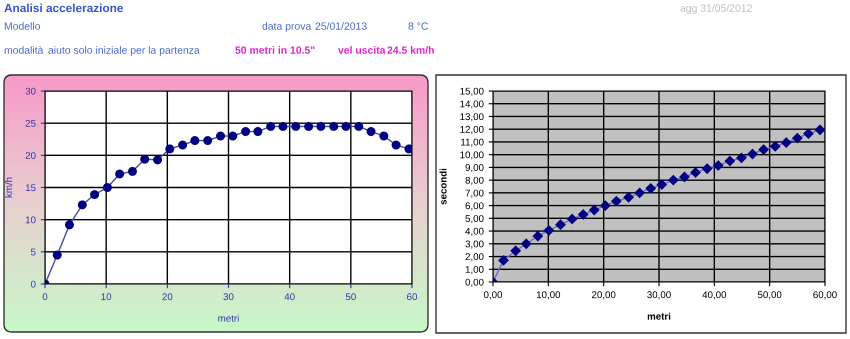  Describe the element at coordinates (472, 104) in the screenshot. I see `y-tick-label: 14,00` at that location.